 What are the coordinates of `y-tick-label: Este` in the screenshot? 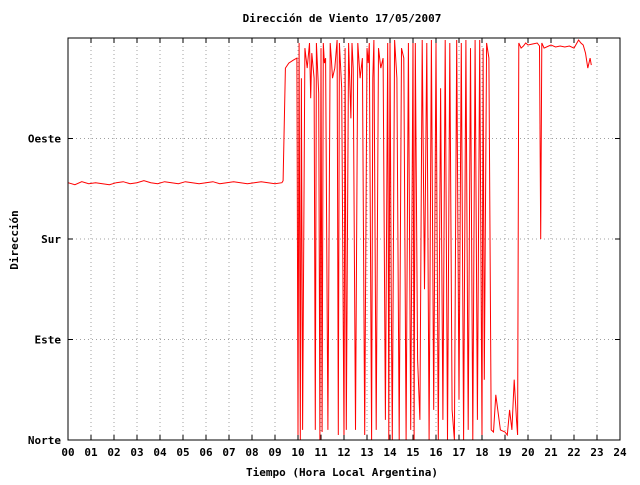 It's located at (48, 340).